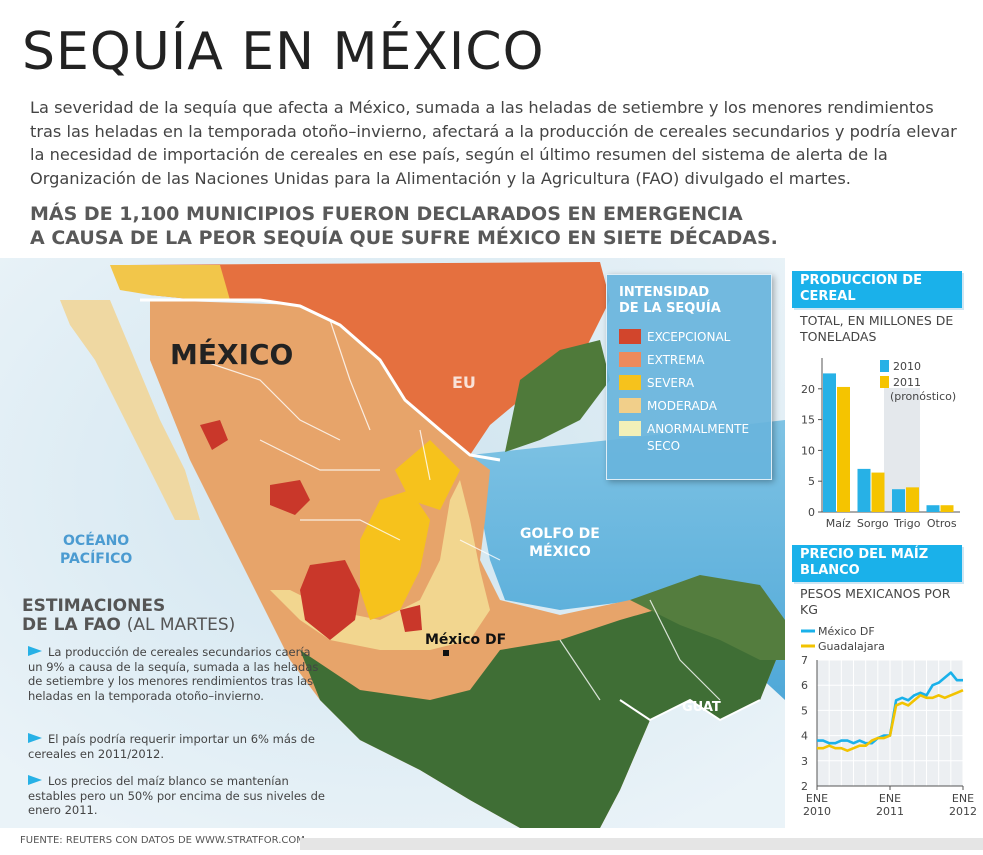 This screenshot has width=983, height=855. Describe the element at coordinates (875, 601) in the screenshot. I see `corn-price-subtitle: PESOS MEXICANOS POR KG` at that location.